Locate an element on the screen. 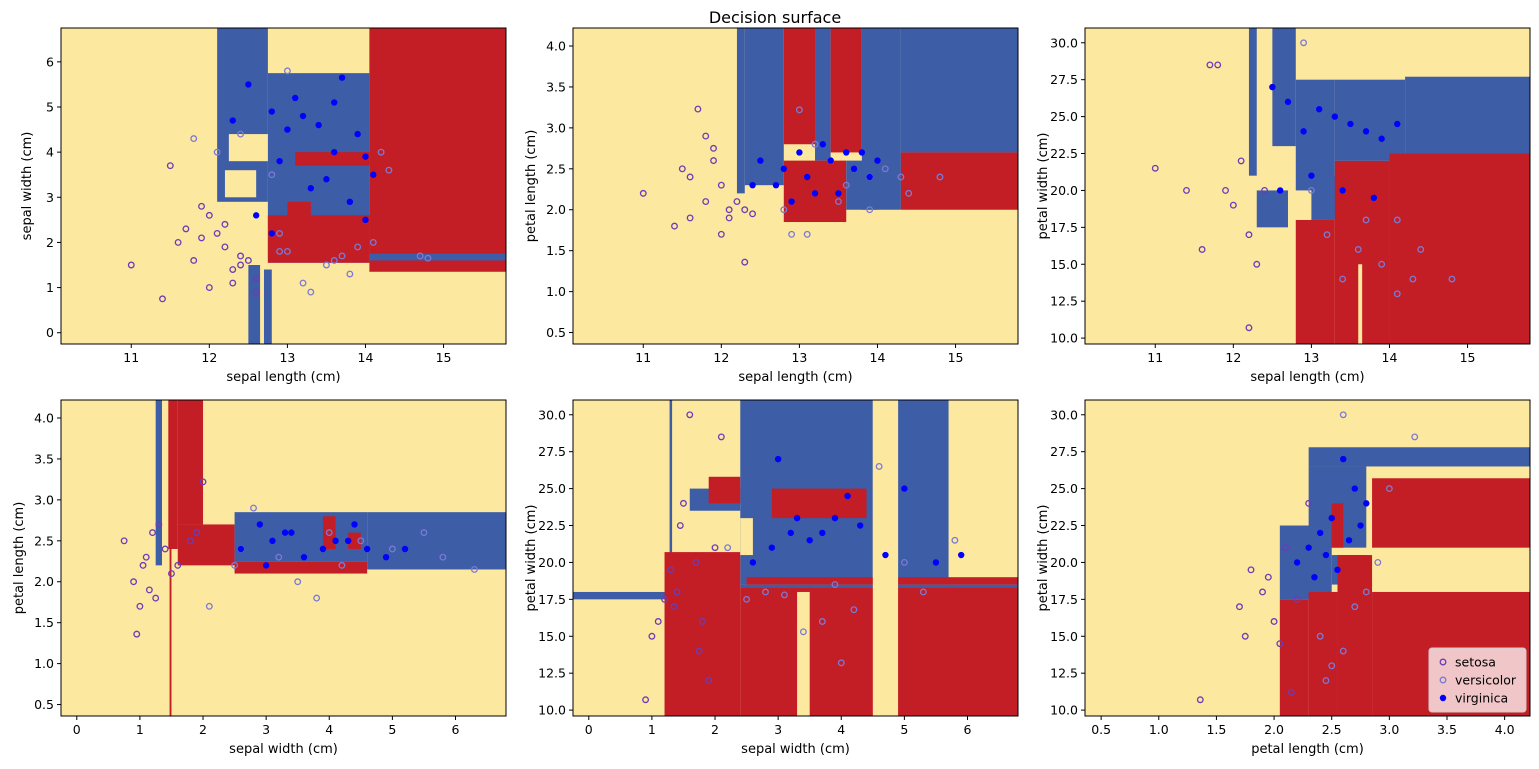  y-tick-label: 10.0 is located at coordinates (1064, 710).